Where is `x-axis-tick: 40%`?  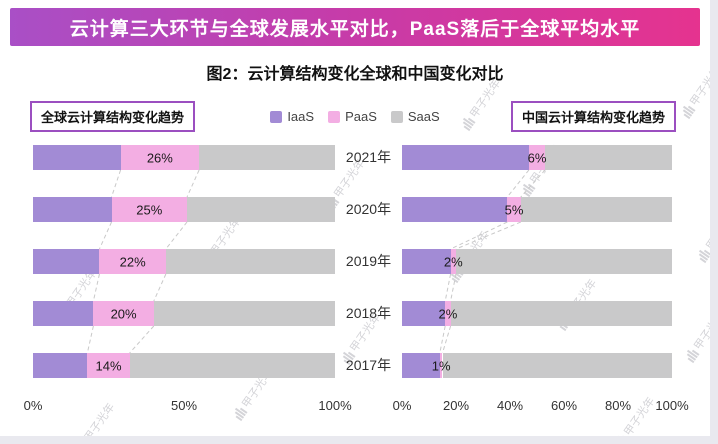 x-axis-tick: 40% is located at coordinates (510, 405).